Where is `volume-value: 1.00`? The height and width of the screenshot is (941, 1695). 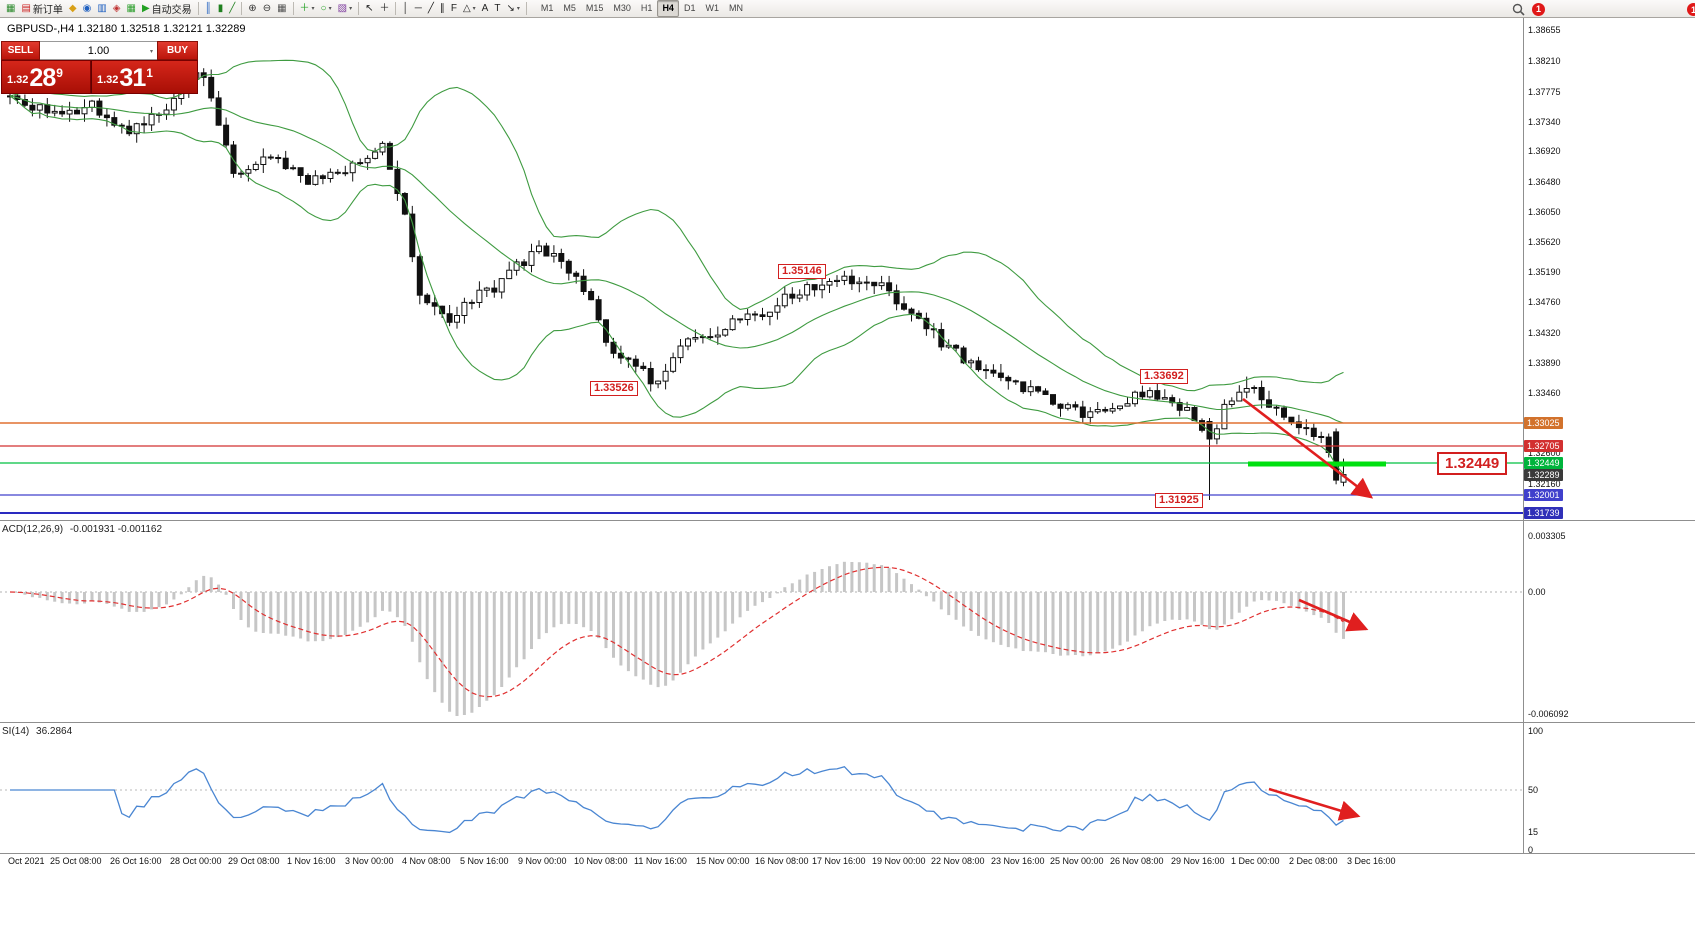
volume-value: 1.00 is located at coordinates (98, 50).